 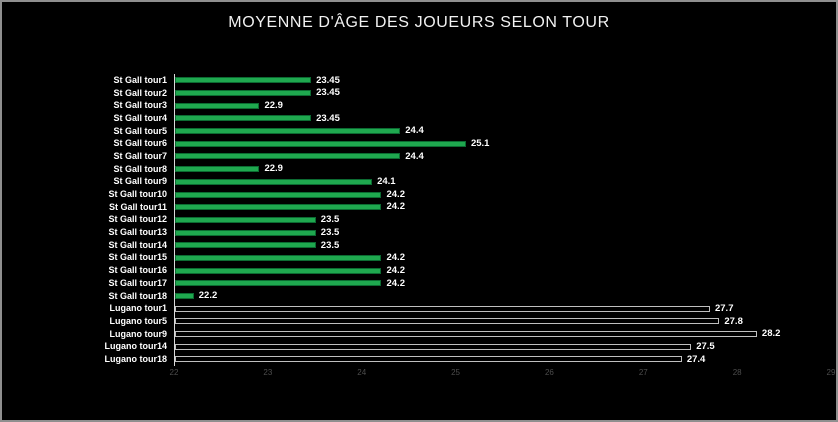 I want to click on bar-row: Lugano tour1 27.7, so click(x=417, y=309).